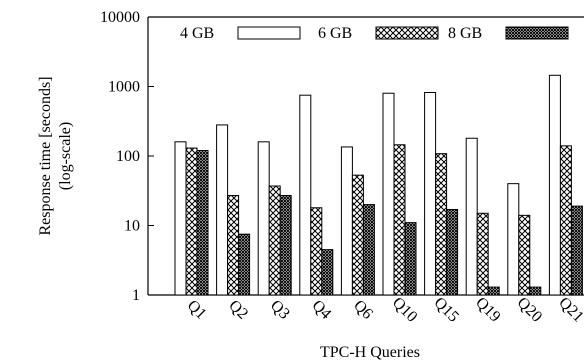  I want to click on y-tick-label: 100, so click(128, 156).